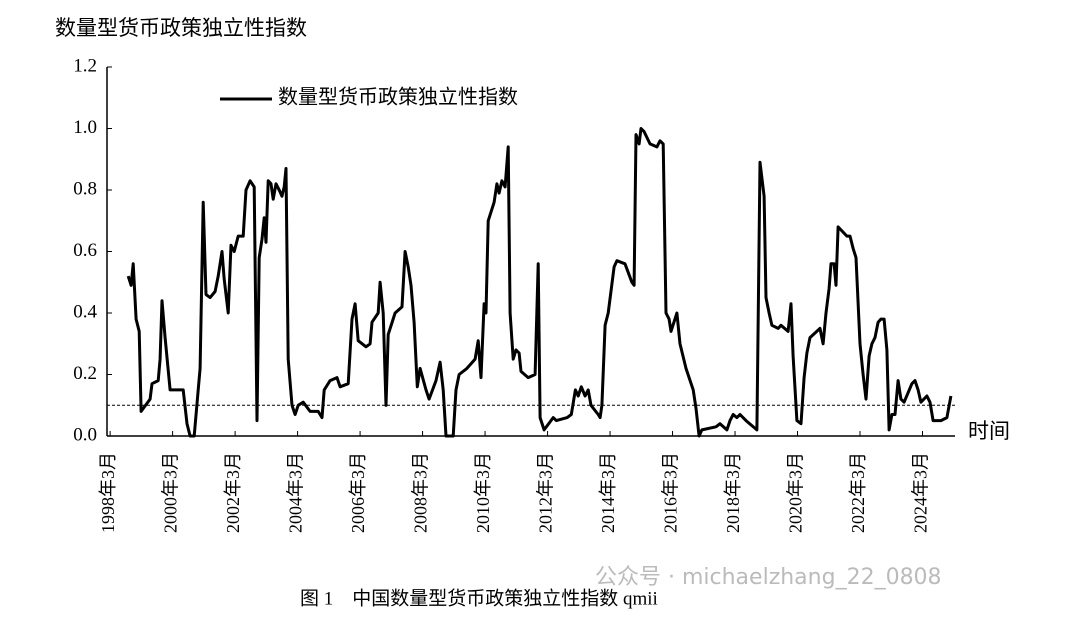 The height and width of the screenshot is (622, 1080). What do you see at coordinates (85, 434) in the screenshot?
I see `y-tick-label: 0.0` at bounding box center [85, 434].